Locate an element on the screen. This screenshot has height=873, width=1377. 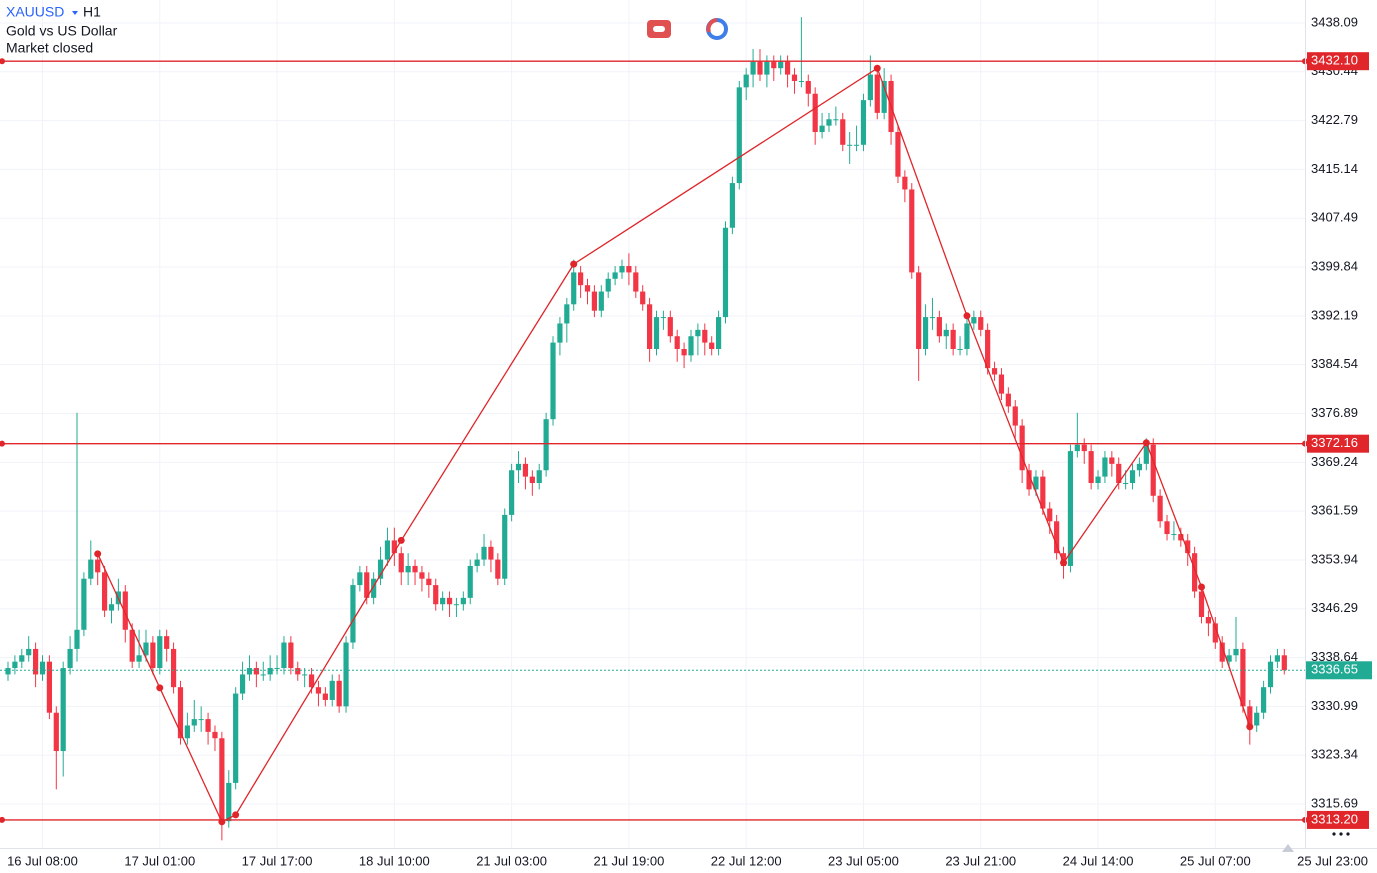
toolbar-icons is located at coordinates (687, 29).